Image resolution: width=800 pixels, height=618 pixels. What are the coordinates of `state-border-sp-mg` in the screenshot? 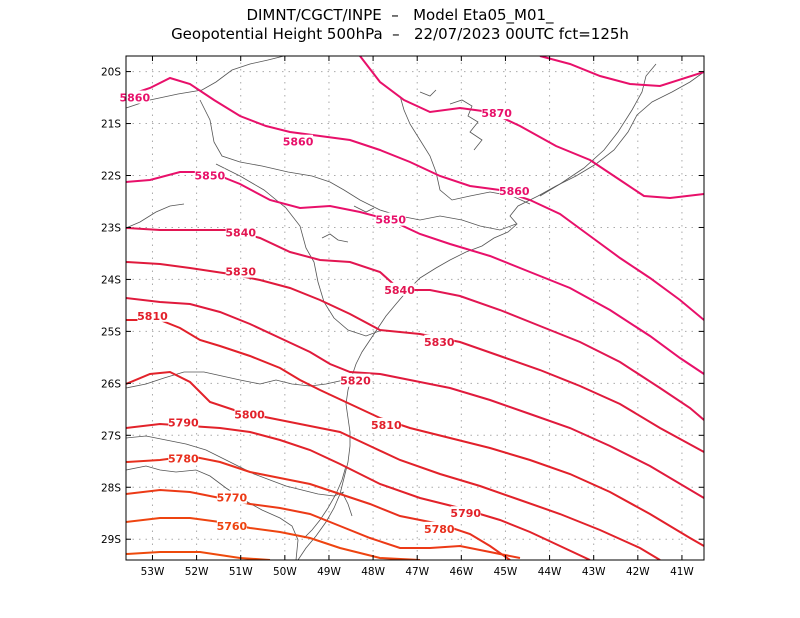 It's located at (358, 165).